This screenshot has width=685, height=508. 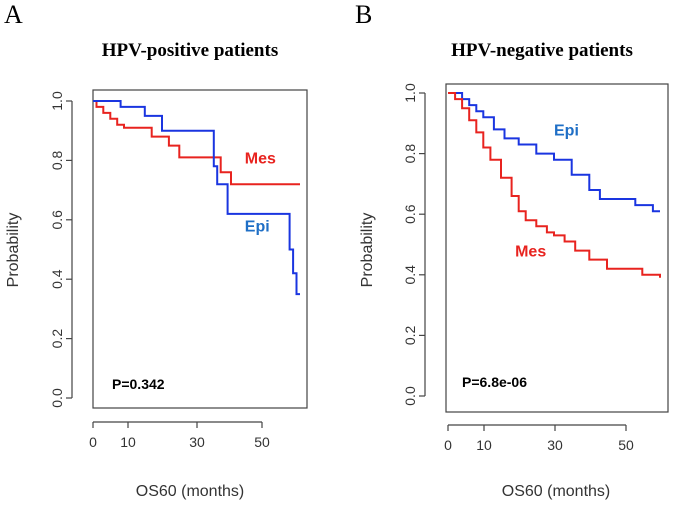 I want to click on panel-a-y-tick-label: 0.0, so click(x=57, y=398).